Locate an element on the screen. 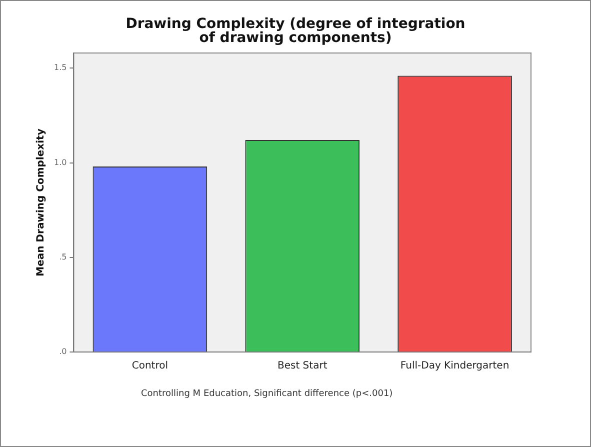  x-tick-label: Best Start is located at coordinates (302, 366).